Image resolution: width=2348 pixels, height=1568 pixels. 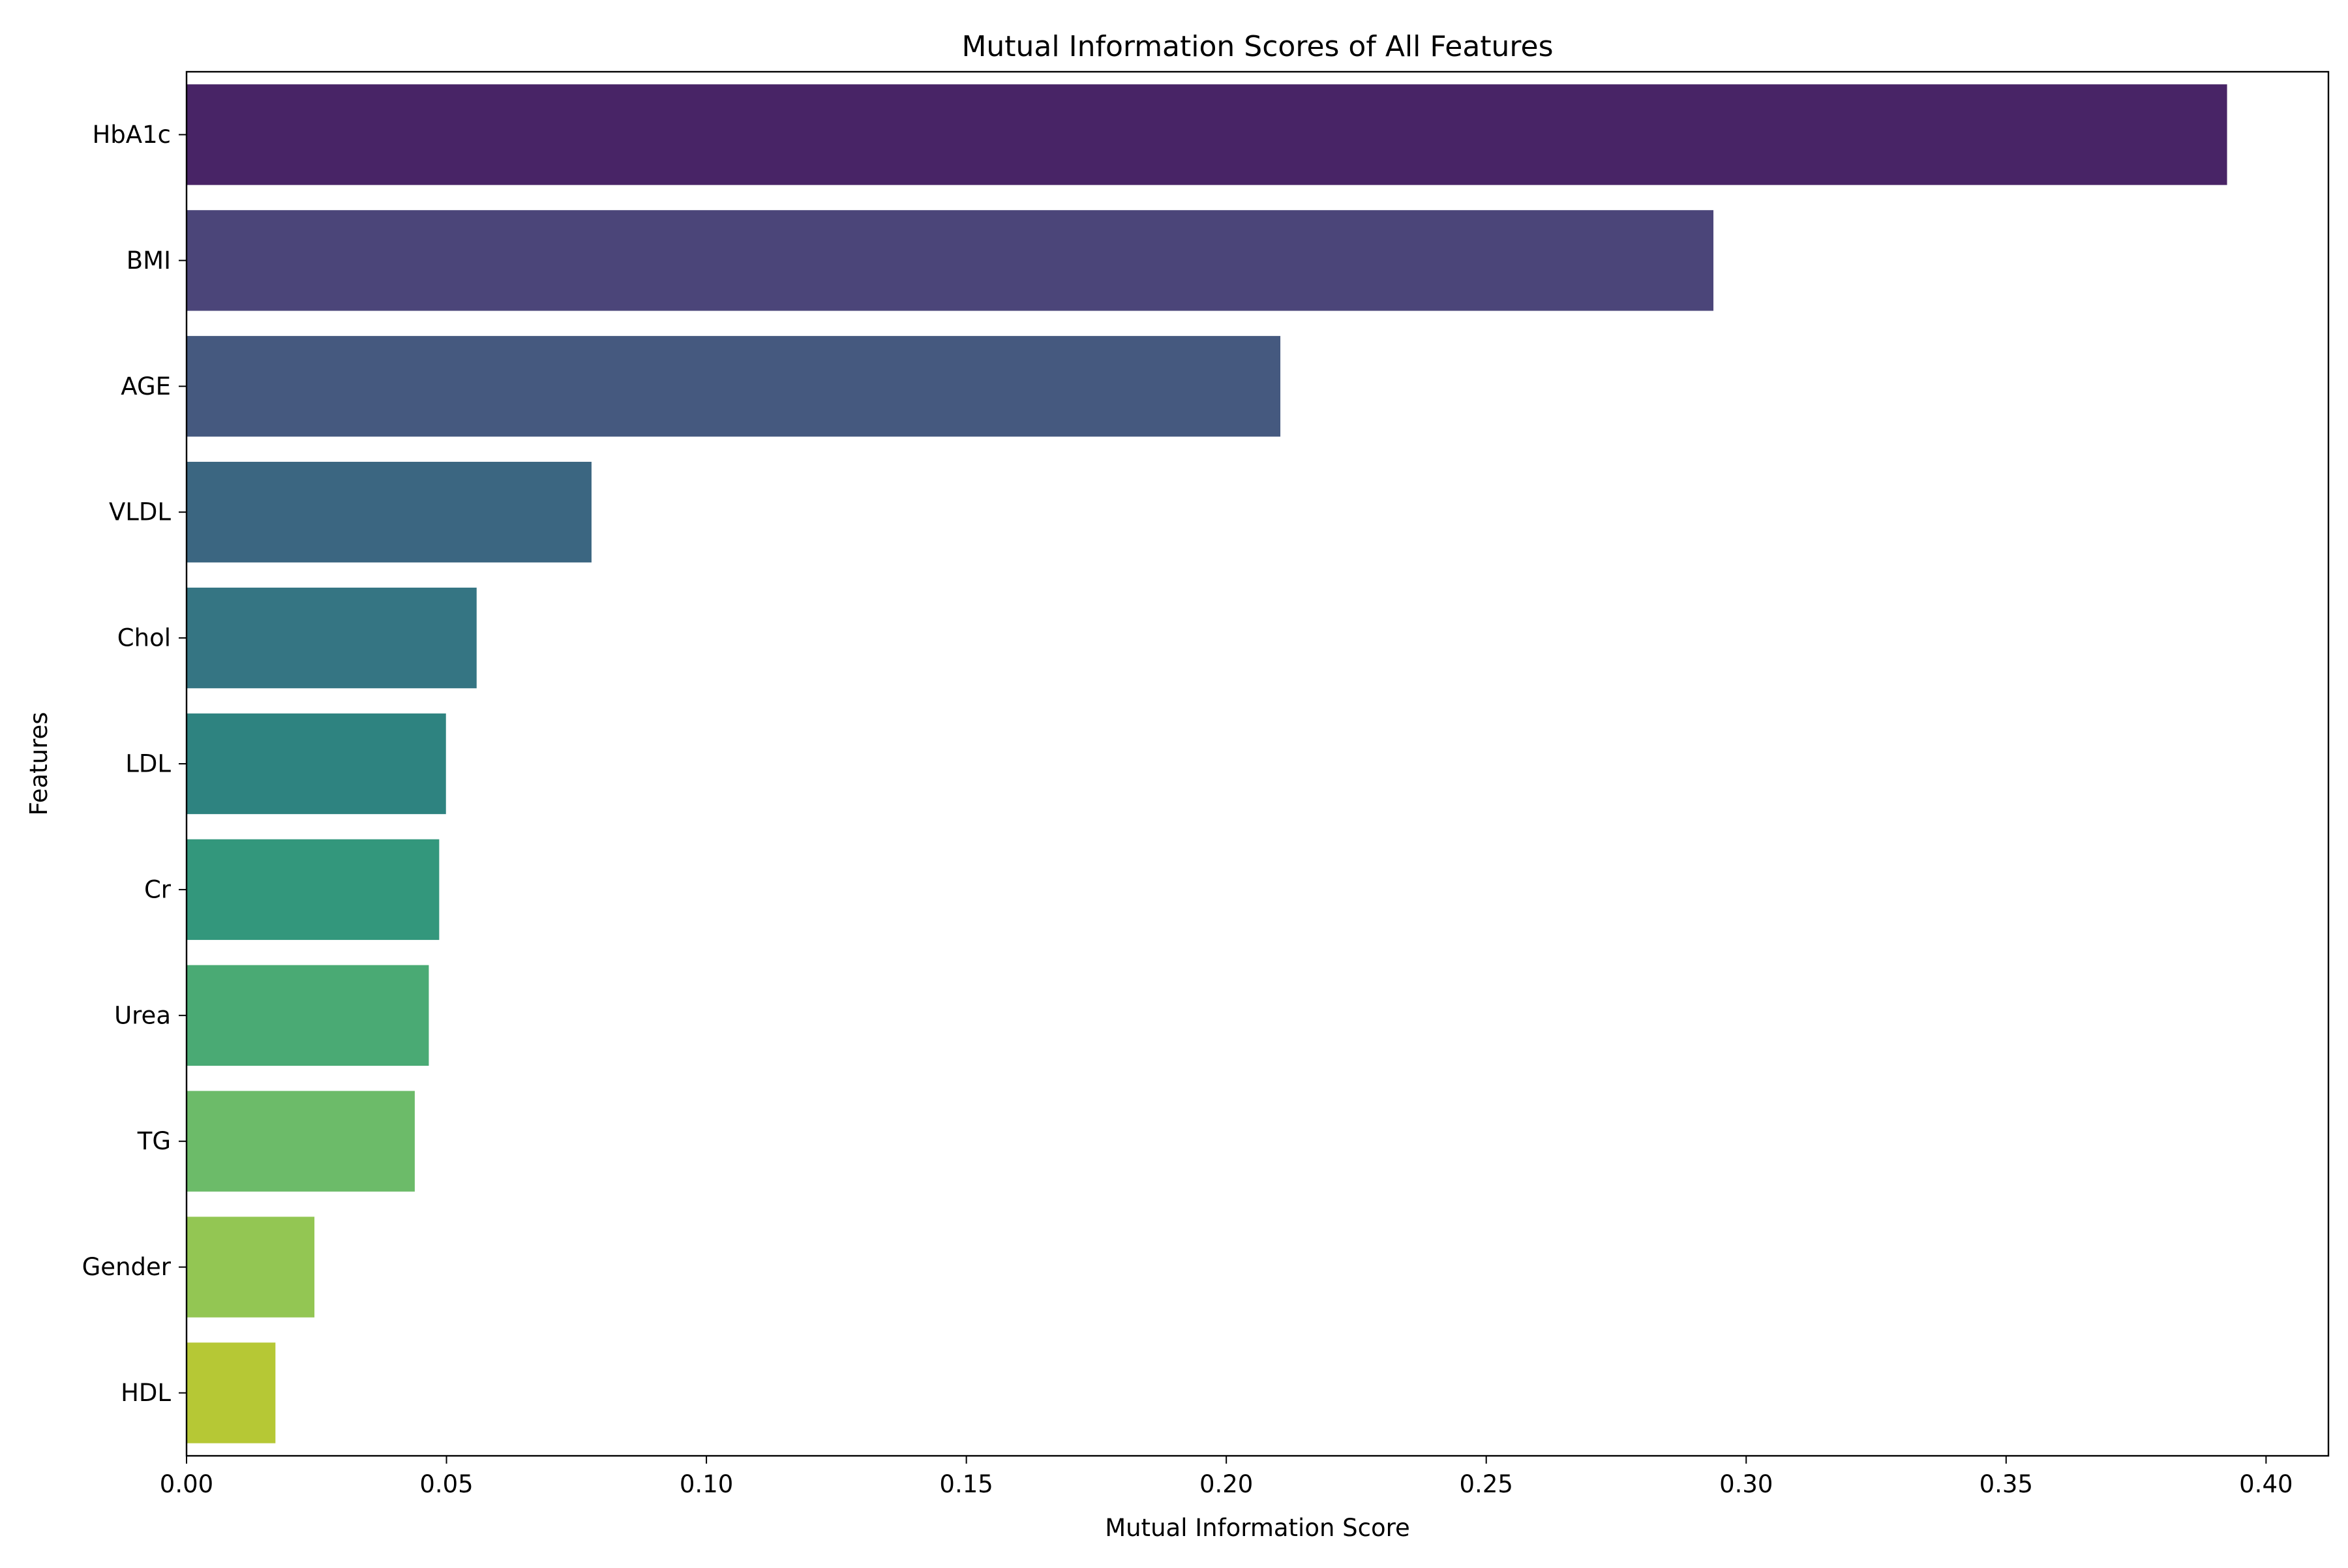 I want to click on bar-hba1c, so click(x=1207, y=134).